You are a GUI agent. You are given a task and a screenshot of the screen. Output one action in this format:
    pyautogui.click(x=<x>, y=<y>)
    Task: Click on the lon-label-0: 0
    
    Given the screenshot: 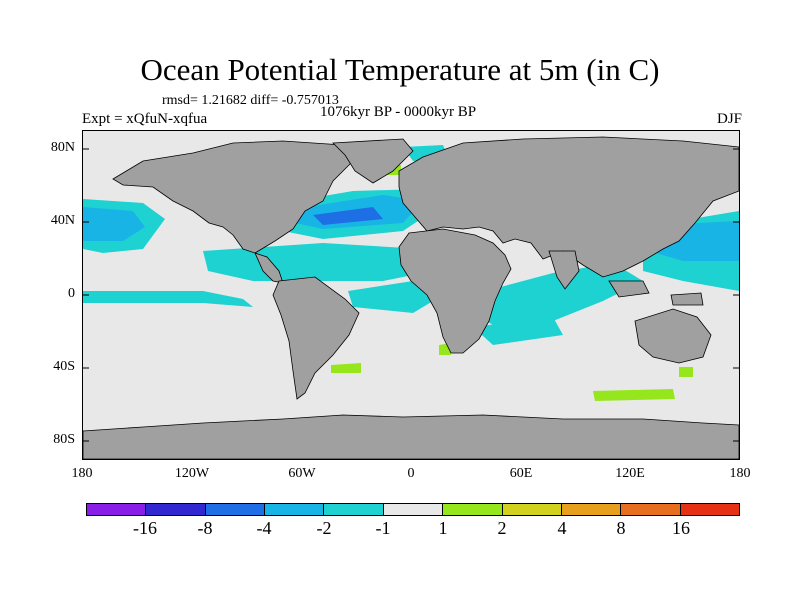 What is the action you would take?
    pyautogui.click(x=411, y=473)
    